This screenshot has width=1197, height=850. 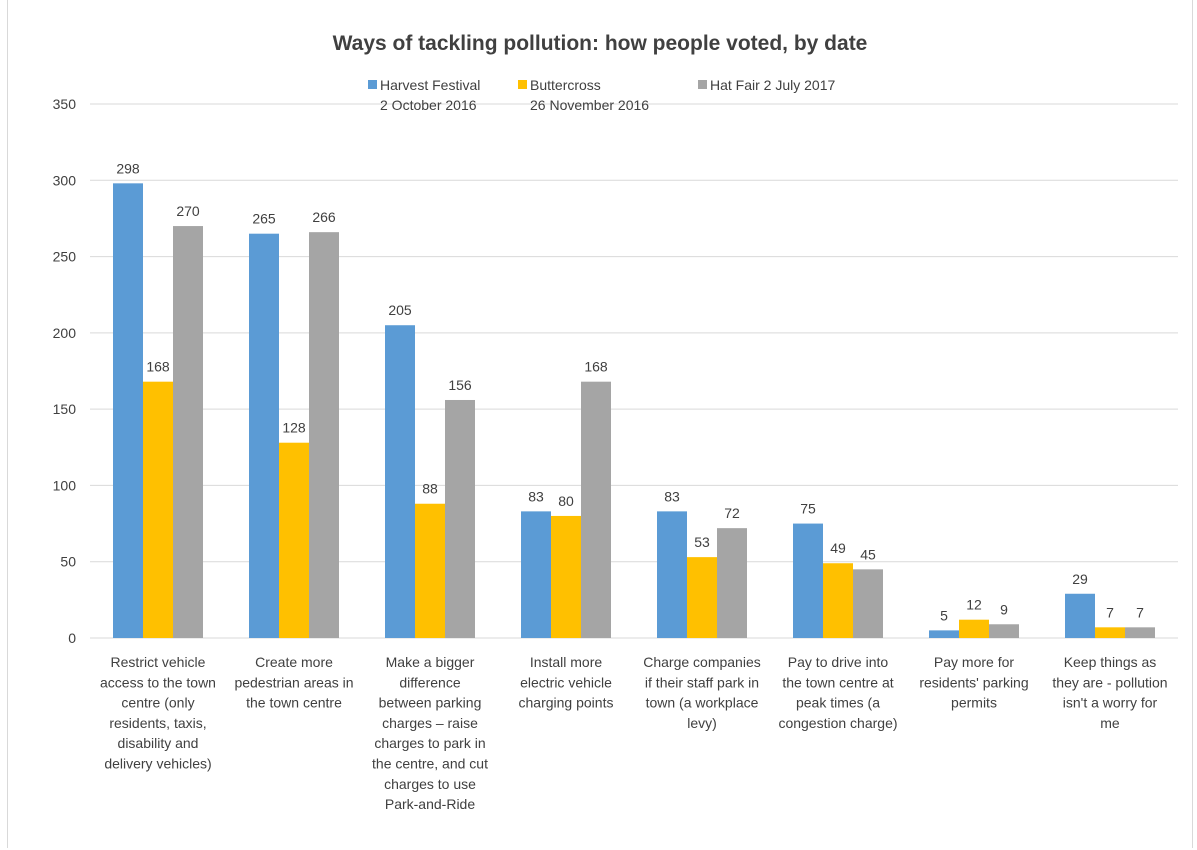 What do you see at coordinates (65, 257) in the screenshot?
I see `y-tick-label: 250` at bounding box center [65, 257].